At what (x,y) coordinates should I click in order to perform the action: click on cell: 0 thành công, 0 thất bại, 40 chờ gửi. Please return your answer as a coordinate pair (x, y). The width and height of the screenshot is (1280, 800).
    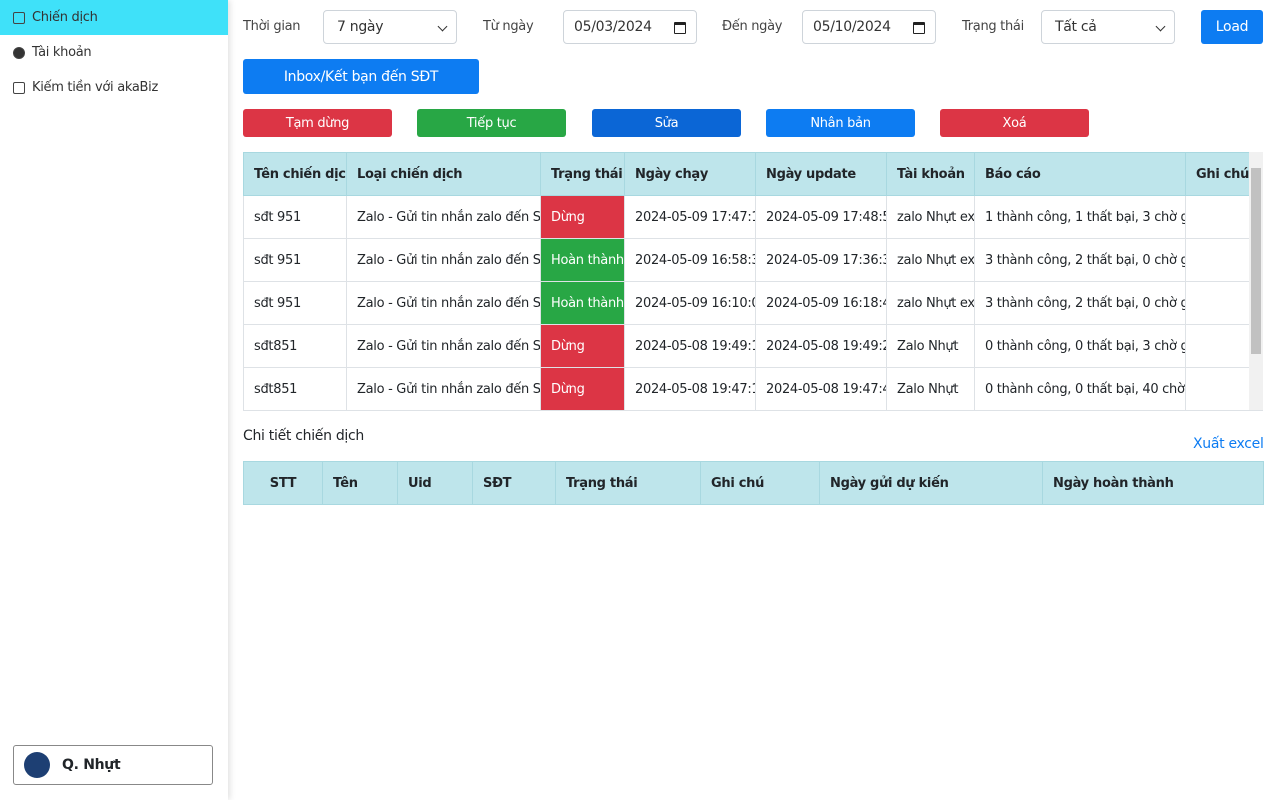
    Looking at the image, I should click on (1080, 388).